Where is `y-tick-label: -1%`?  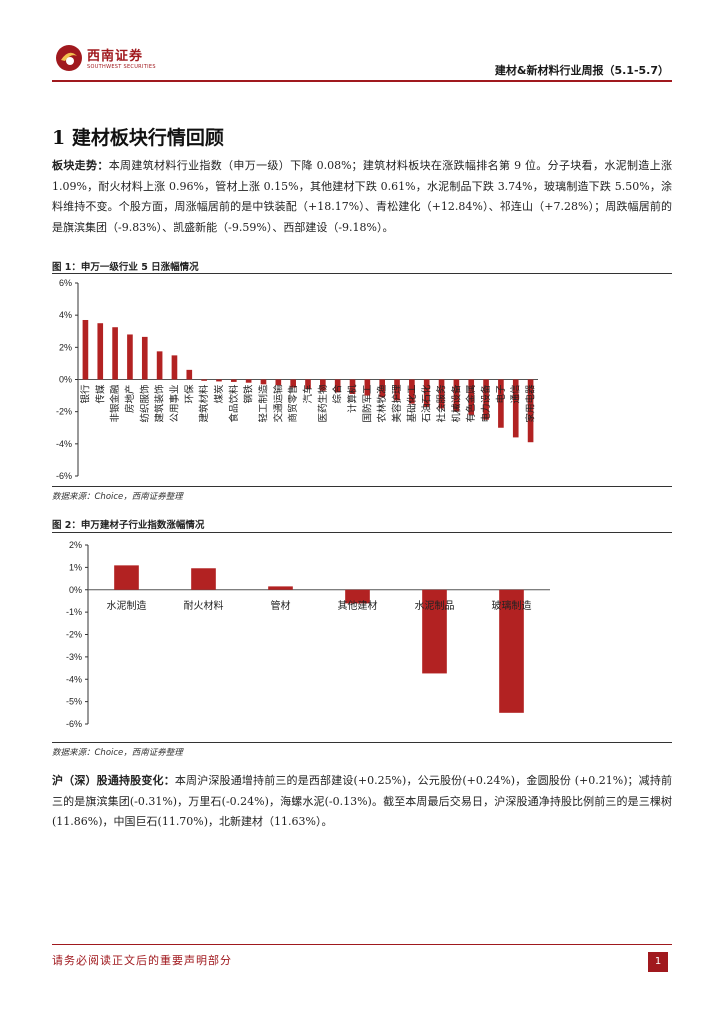 y-tick-label: -1% is located at coordinates (74, 612).